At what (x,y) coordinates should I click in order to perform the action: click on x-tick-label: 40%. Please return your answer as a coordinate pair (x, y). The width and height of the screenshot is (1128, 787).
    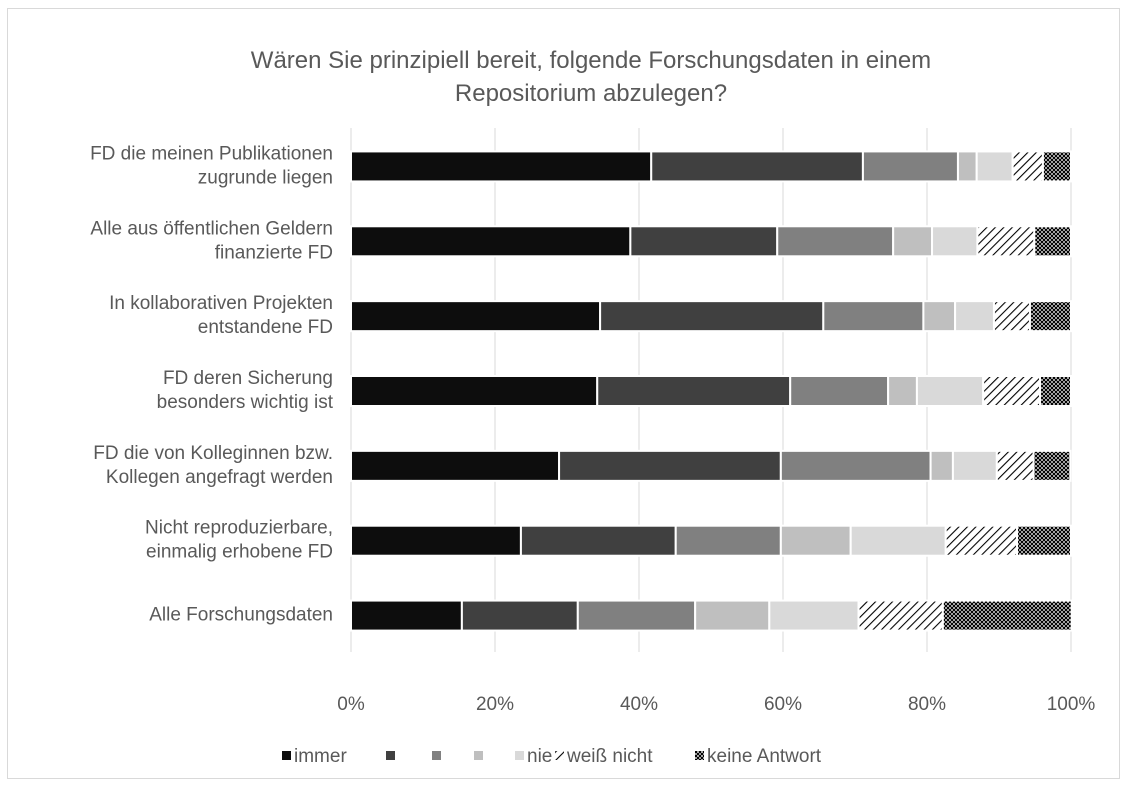
    Looking at the image, I should click on (639, 704).